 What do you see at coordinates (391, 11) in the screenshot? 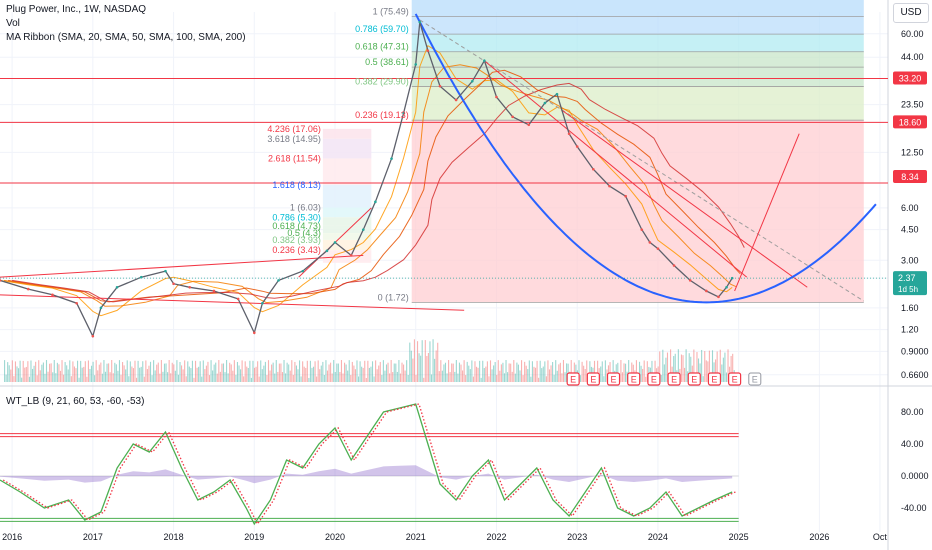
I see `fib-label: 1 (75.49)` at bounding box center [391, 11].